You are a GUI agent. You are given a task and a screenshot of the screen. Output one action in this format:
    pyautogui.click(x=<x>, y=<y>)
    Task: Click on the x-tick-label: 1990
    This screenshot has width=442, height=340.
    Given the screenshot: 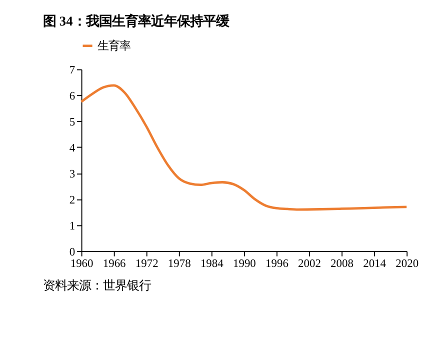 What is the action you would take?
    pyautogui.click(x=244, y=264)
    